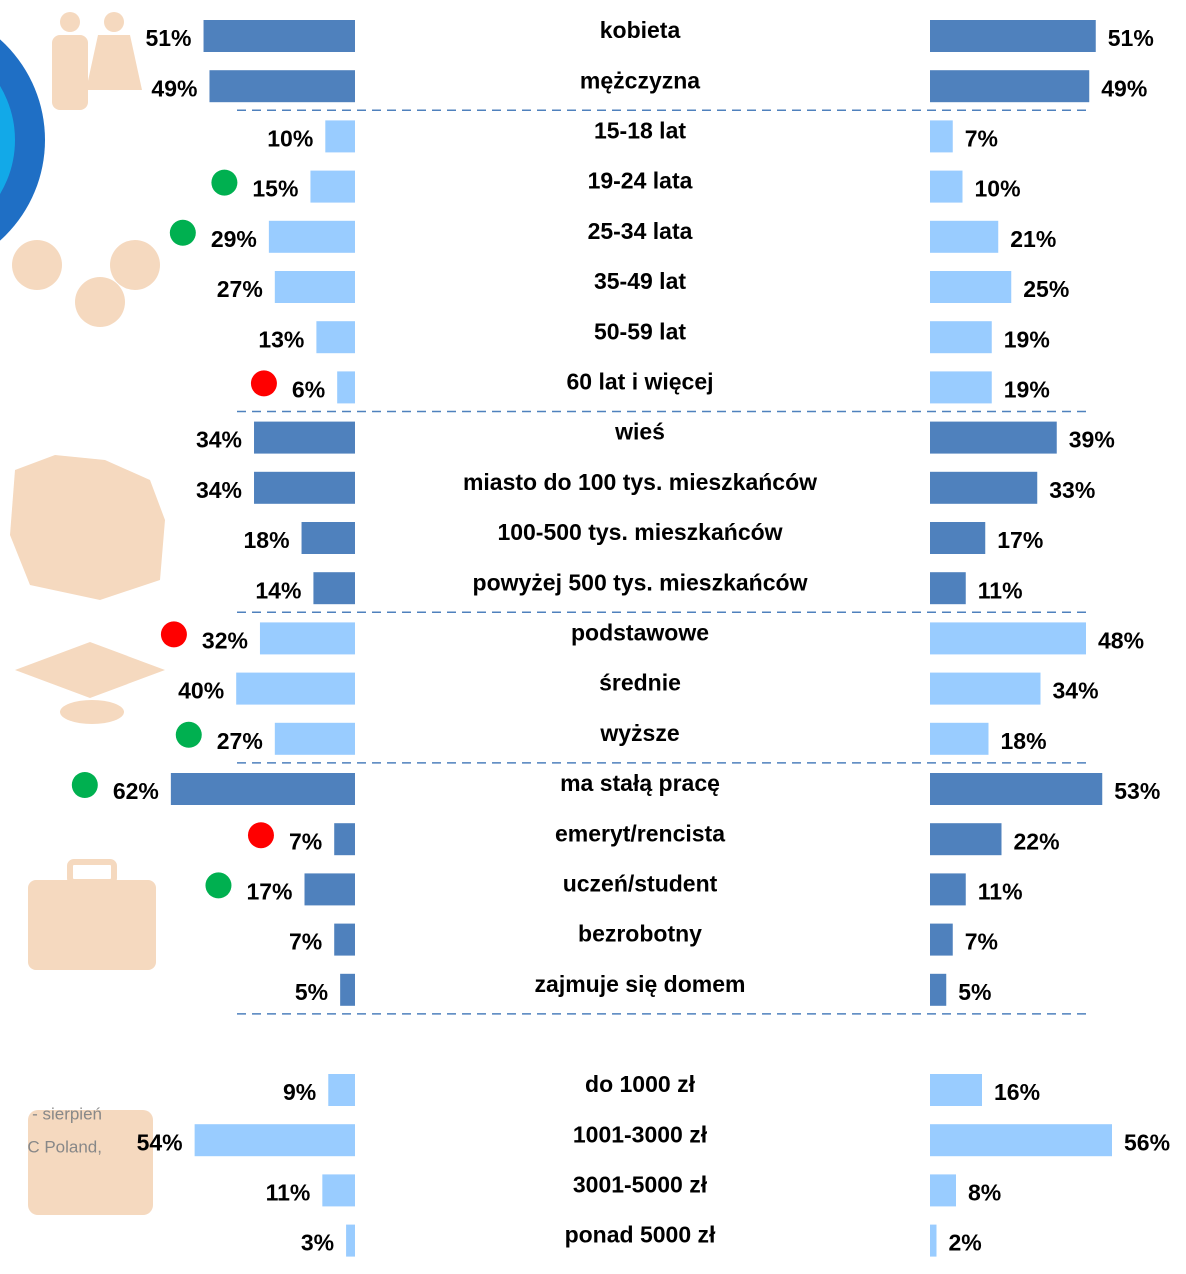  What do you see at coordinates (639, 733) in the screenshot?
I see `category-label: wyższe` at bounding box center [639, 733].